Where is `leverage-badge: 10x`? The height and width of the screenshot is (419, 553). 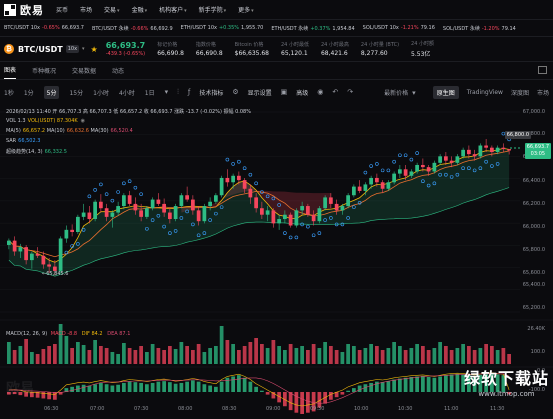 leverage-badge: 10x is located at coordinates (72, 49).